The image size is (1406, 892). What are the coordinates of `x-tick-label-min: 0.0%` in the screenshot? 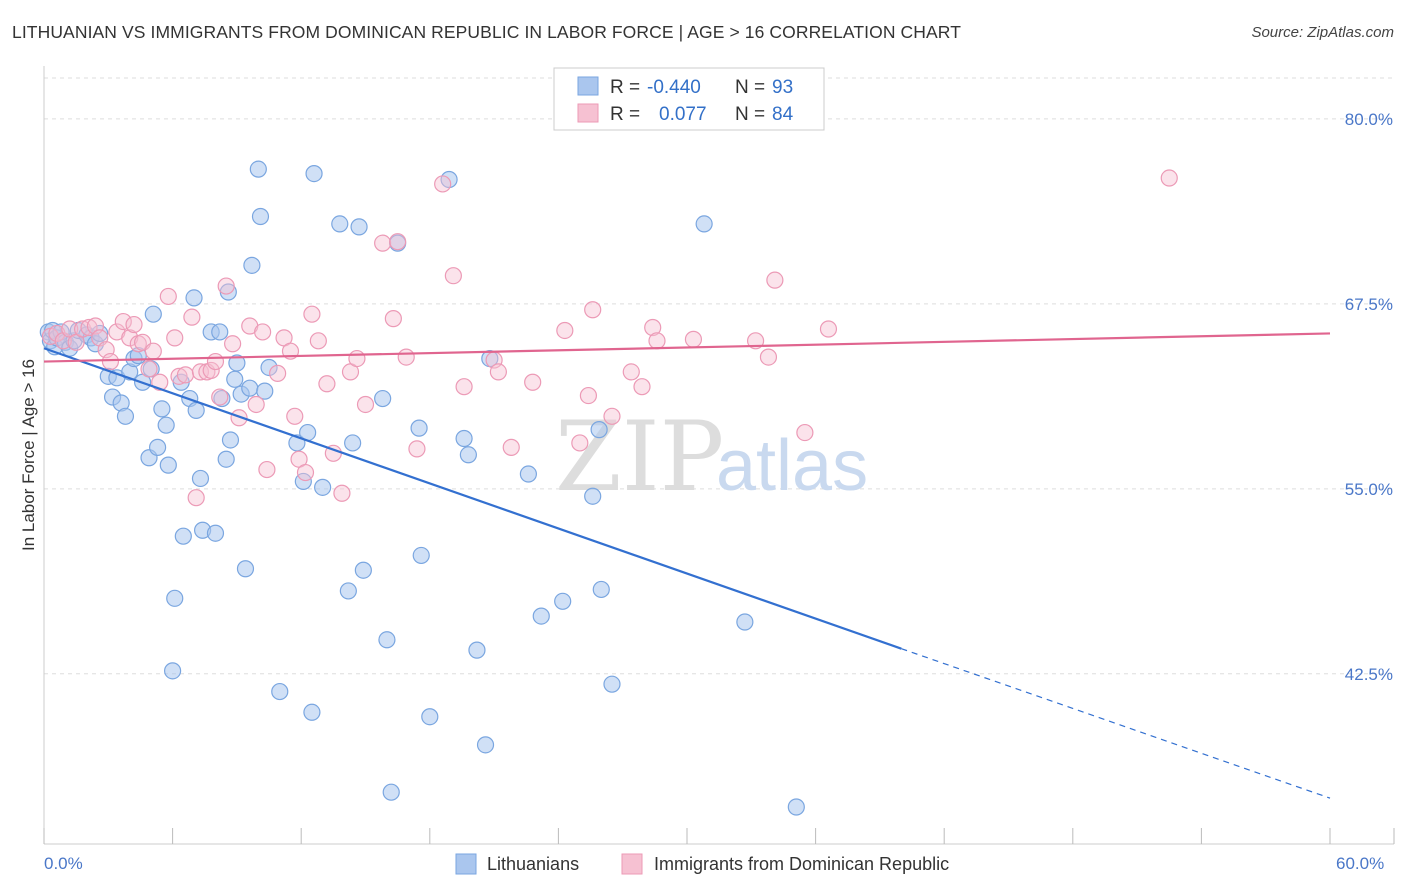 It's located at (63, 863).